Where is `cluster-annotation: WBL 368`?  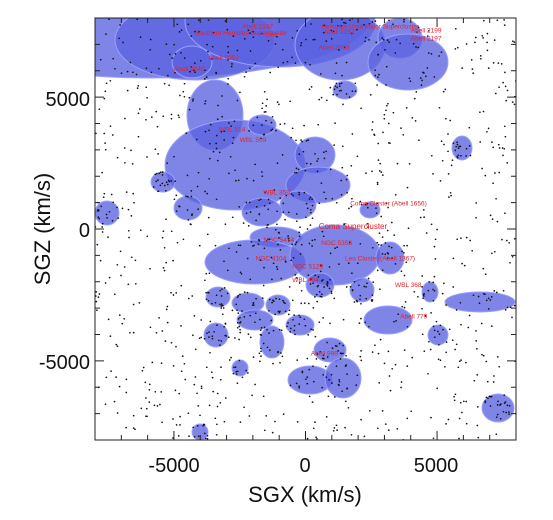
cluster-annotation: WBL 368 is located at coordinates (408, 285).